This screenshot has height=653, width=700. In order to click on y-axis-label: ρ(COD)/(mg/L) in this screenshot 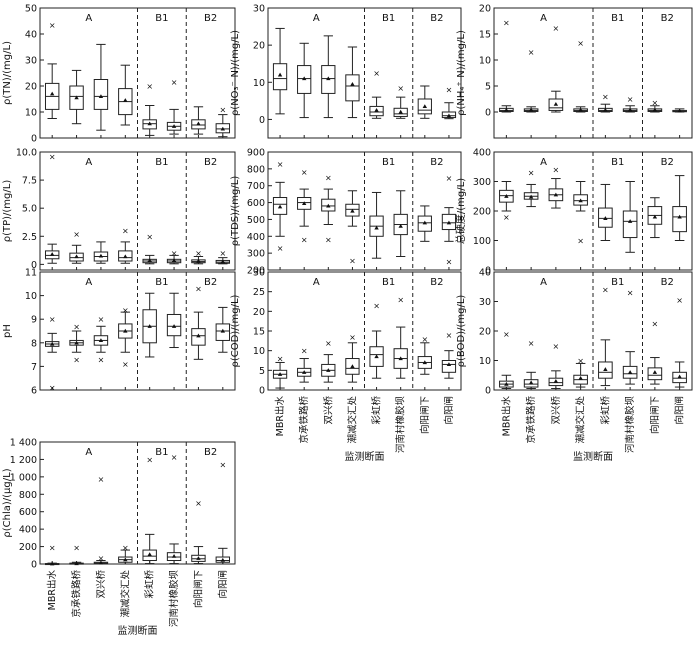, I will do `click(235, 330)`.